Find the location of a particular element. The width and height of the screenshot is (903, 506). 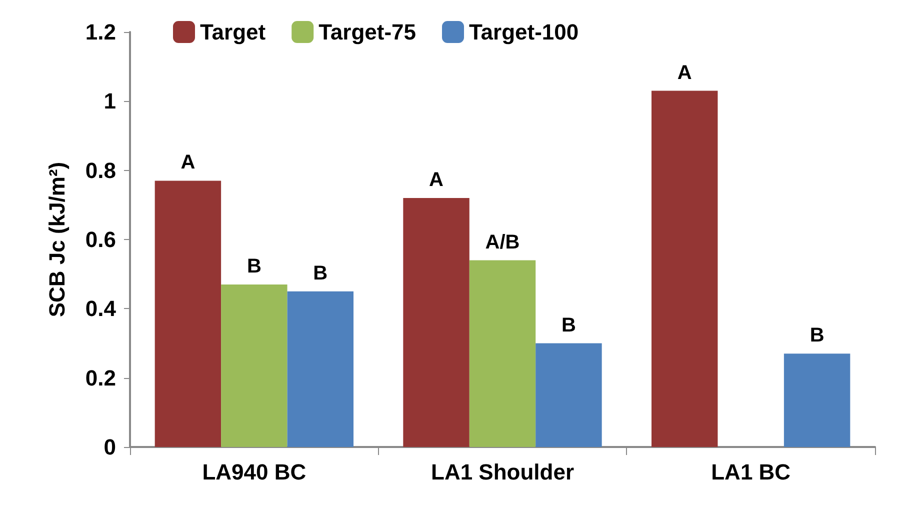

y-axis-title: SCB Jc (kJ/m²) is located at coordinates (57, 240).